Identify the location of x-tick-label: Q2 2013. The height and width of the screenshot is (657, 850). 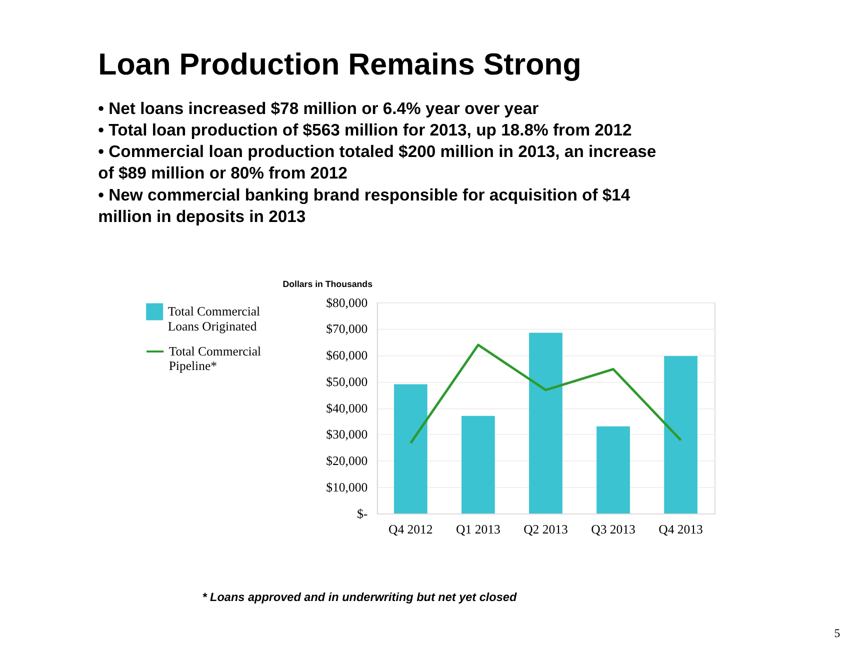
(546, 529).